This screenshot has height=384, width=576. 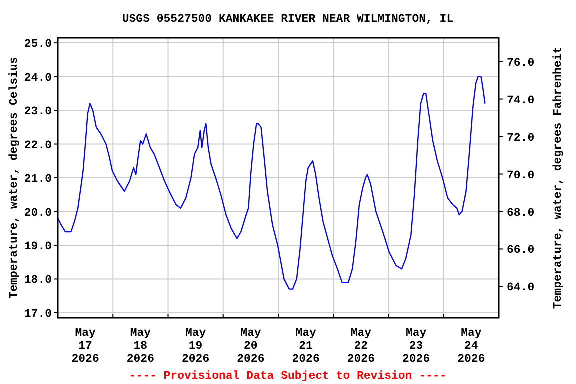 What do you see at coordinates (306, 346) in the screenshot?
I see `x-tick-label: May 21 2026` at bounding box center [306, 346].